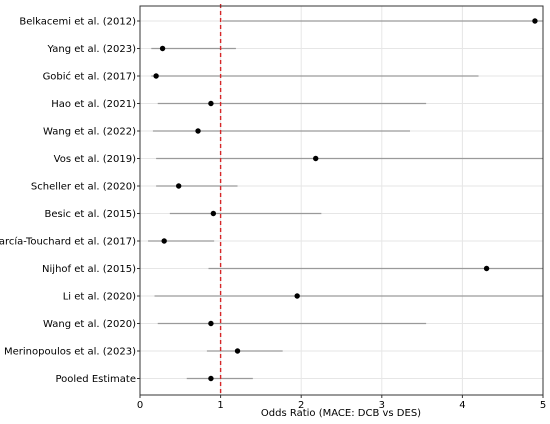 Image resolution: width=550 pixels, height=424 pixels. What do you see at coordinates (140, 405) in the screenshot?
I see `x-tick-label: 0` at bounding box center [140, 405].